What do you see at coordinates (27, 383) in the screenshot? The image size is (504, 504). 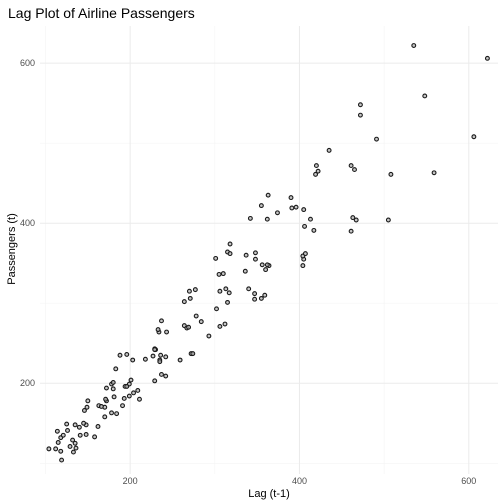 I see `y-tick-label: 200` at bounding box center [27, 383].